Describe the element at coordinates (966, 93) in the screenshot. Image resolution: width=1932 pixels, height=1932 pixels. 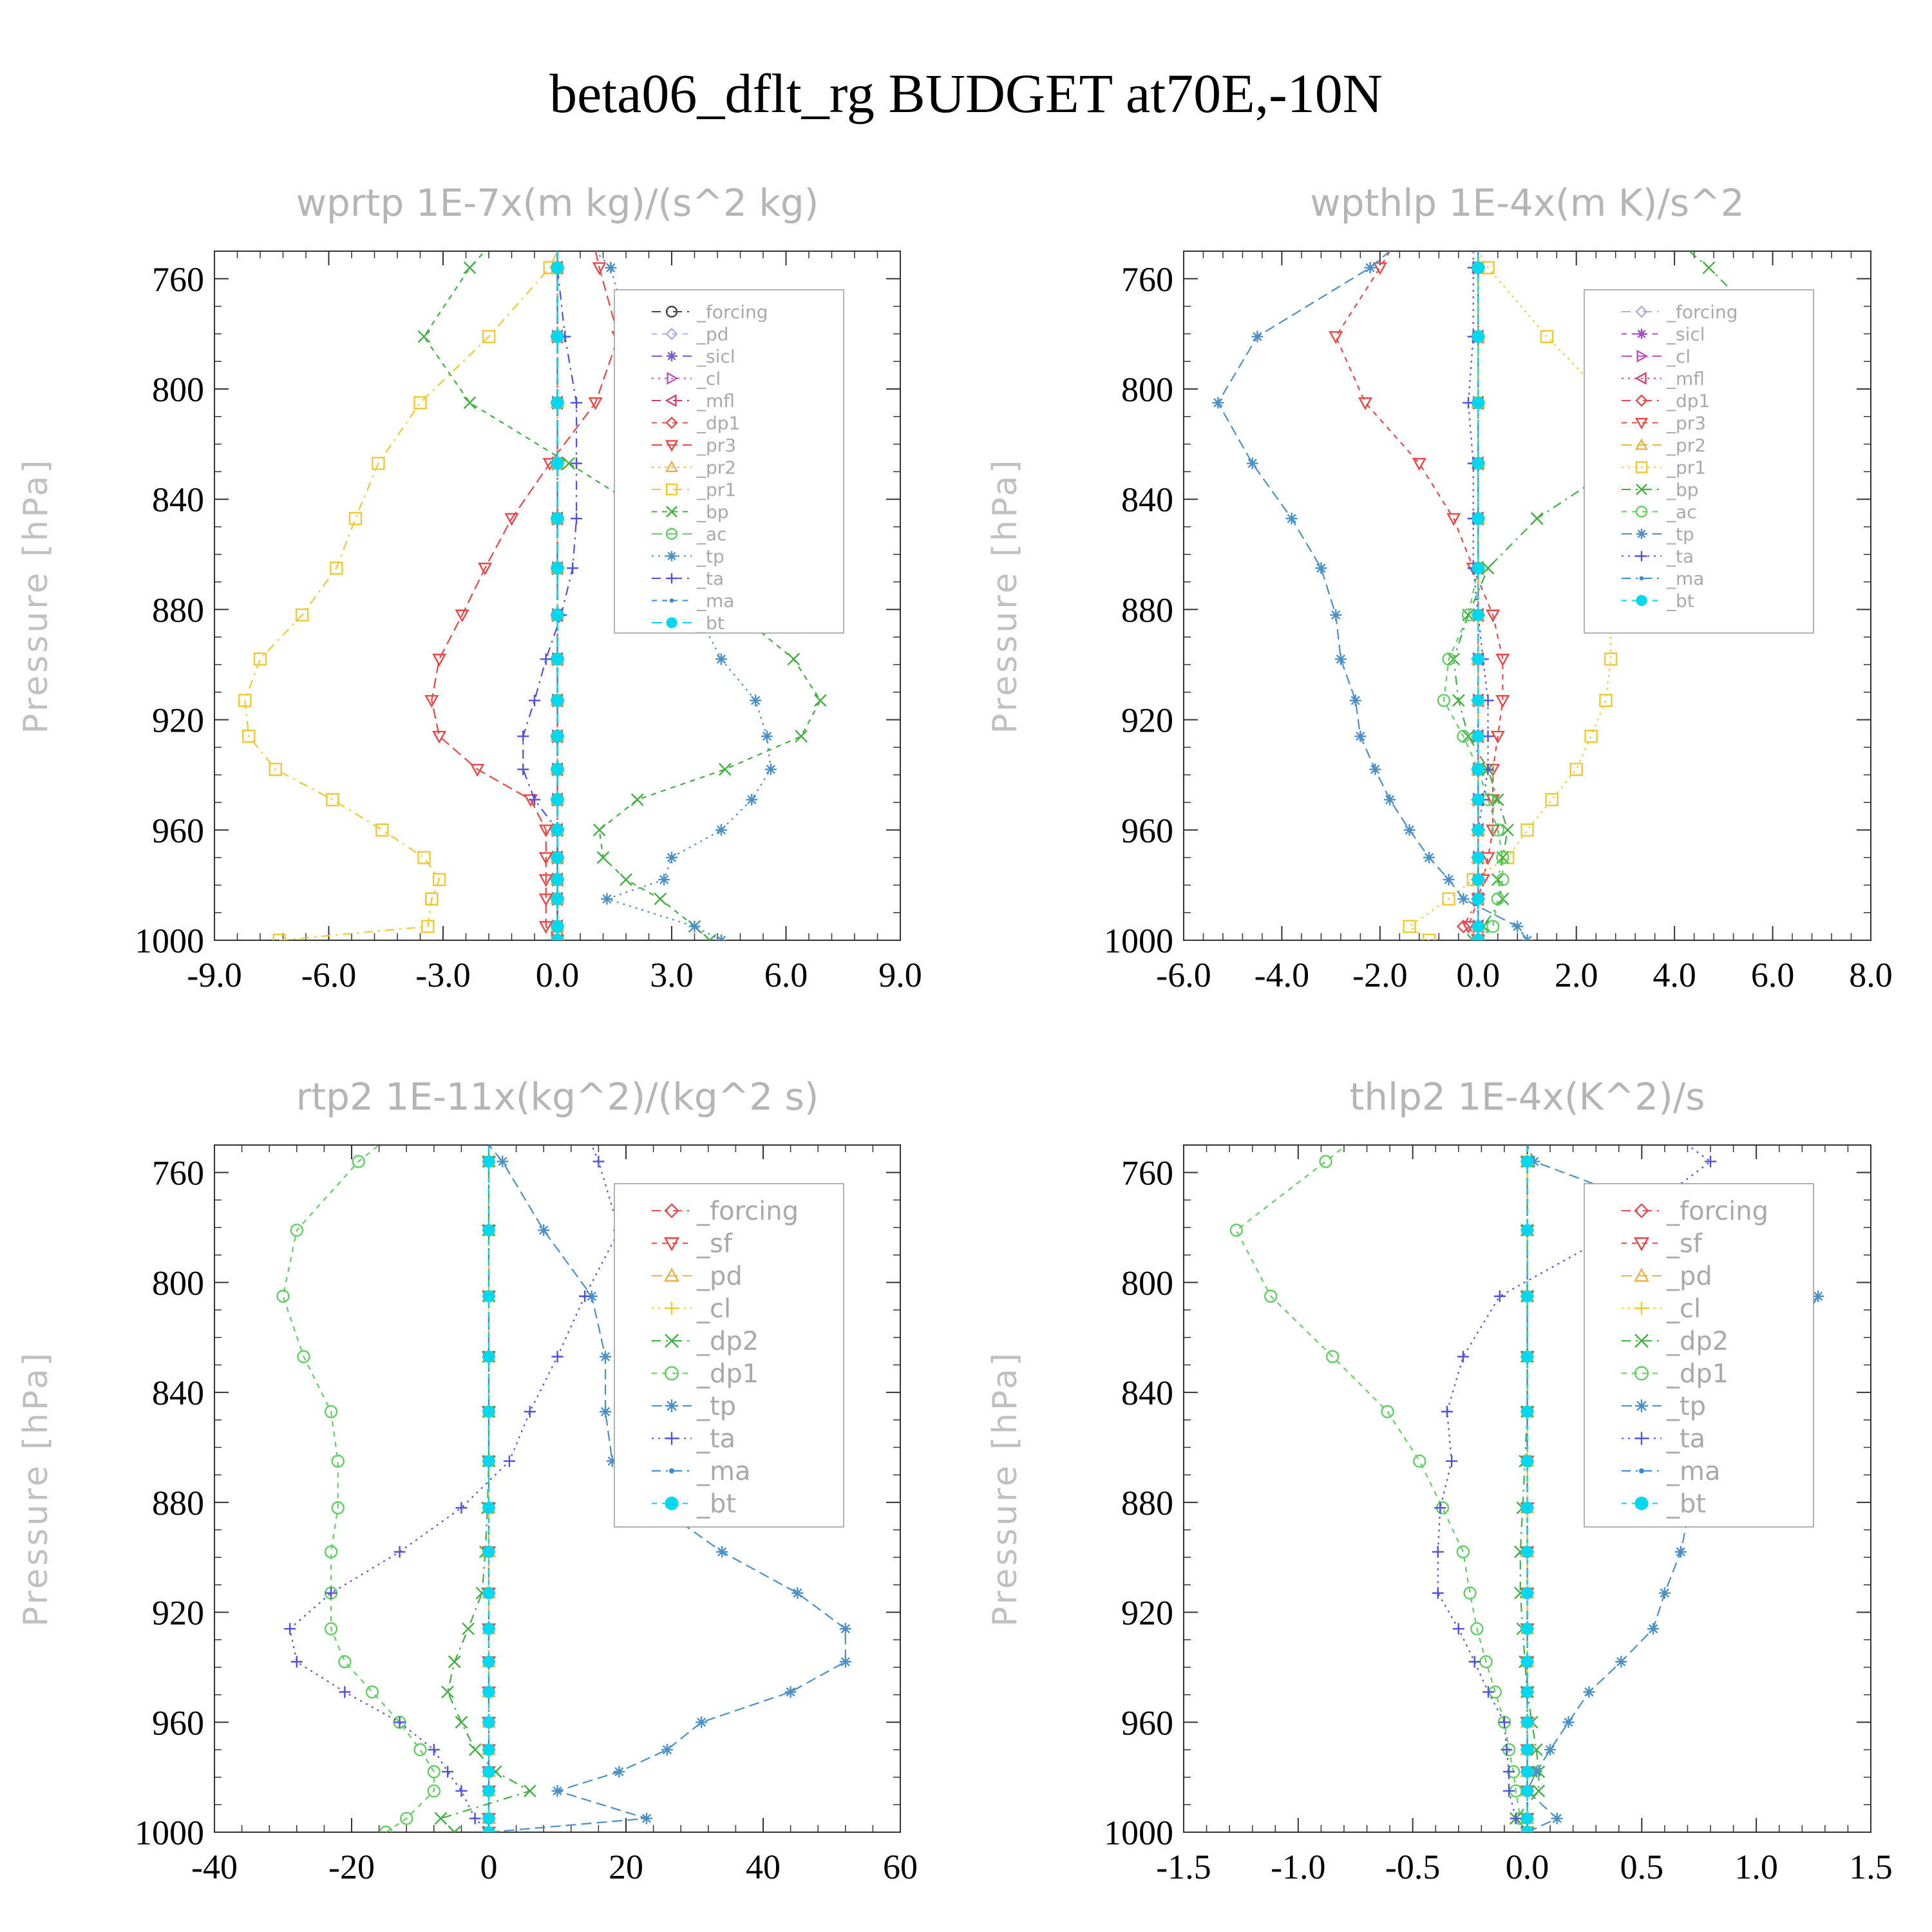
I see `figure-title: beta06_dflt_rg BUDGET at70E,-10N` at that location.